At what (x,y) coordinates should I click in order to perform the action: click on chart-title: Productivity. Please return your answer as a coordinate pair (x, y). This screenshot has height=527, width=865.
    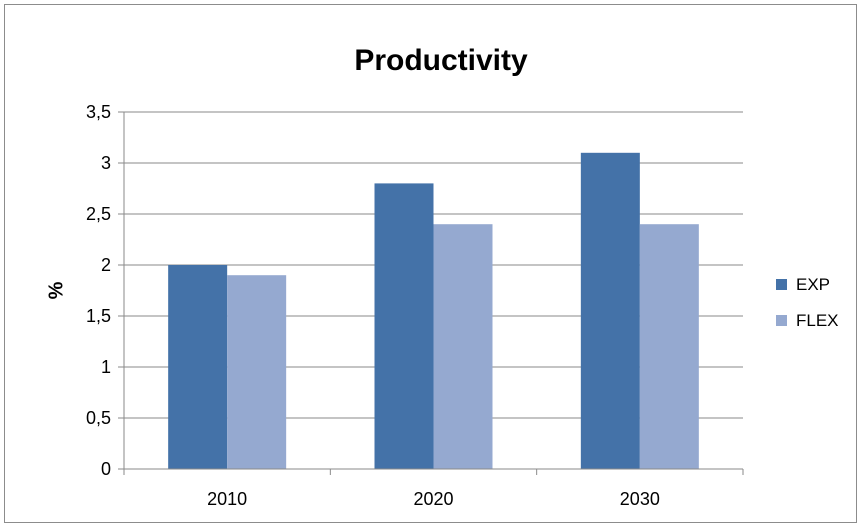
    Looking at the image, I should click on (441, 60).